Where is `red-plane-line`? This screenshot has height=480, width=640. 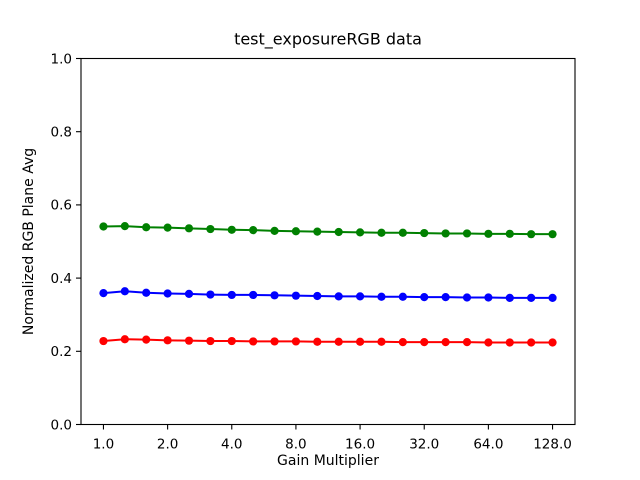
red-plane-line is located at coordinates (328, 341).